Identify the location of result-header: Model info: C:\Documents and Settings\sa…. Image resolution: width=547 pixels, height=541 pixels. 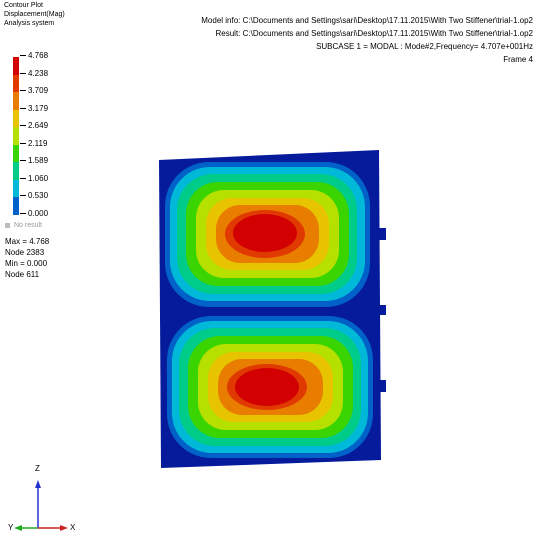
(367, 40).